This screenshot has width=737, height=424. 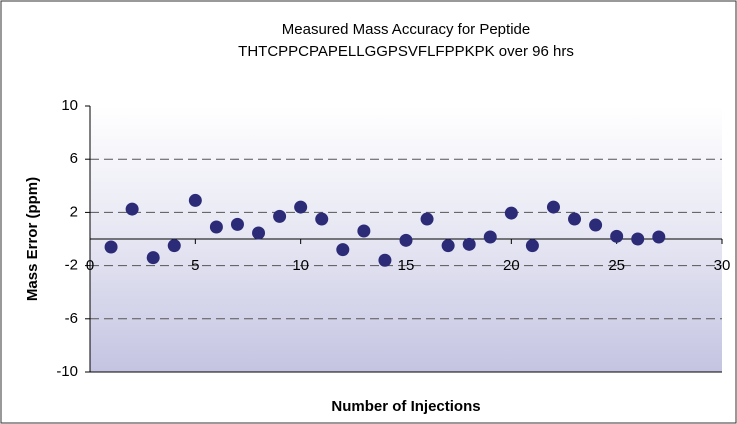 What do you see at coordinates (616, 265) in the screenshot?
I see `x-tick-label: 25` at bounding box center [616, 265].